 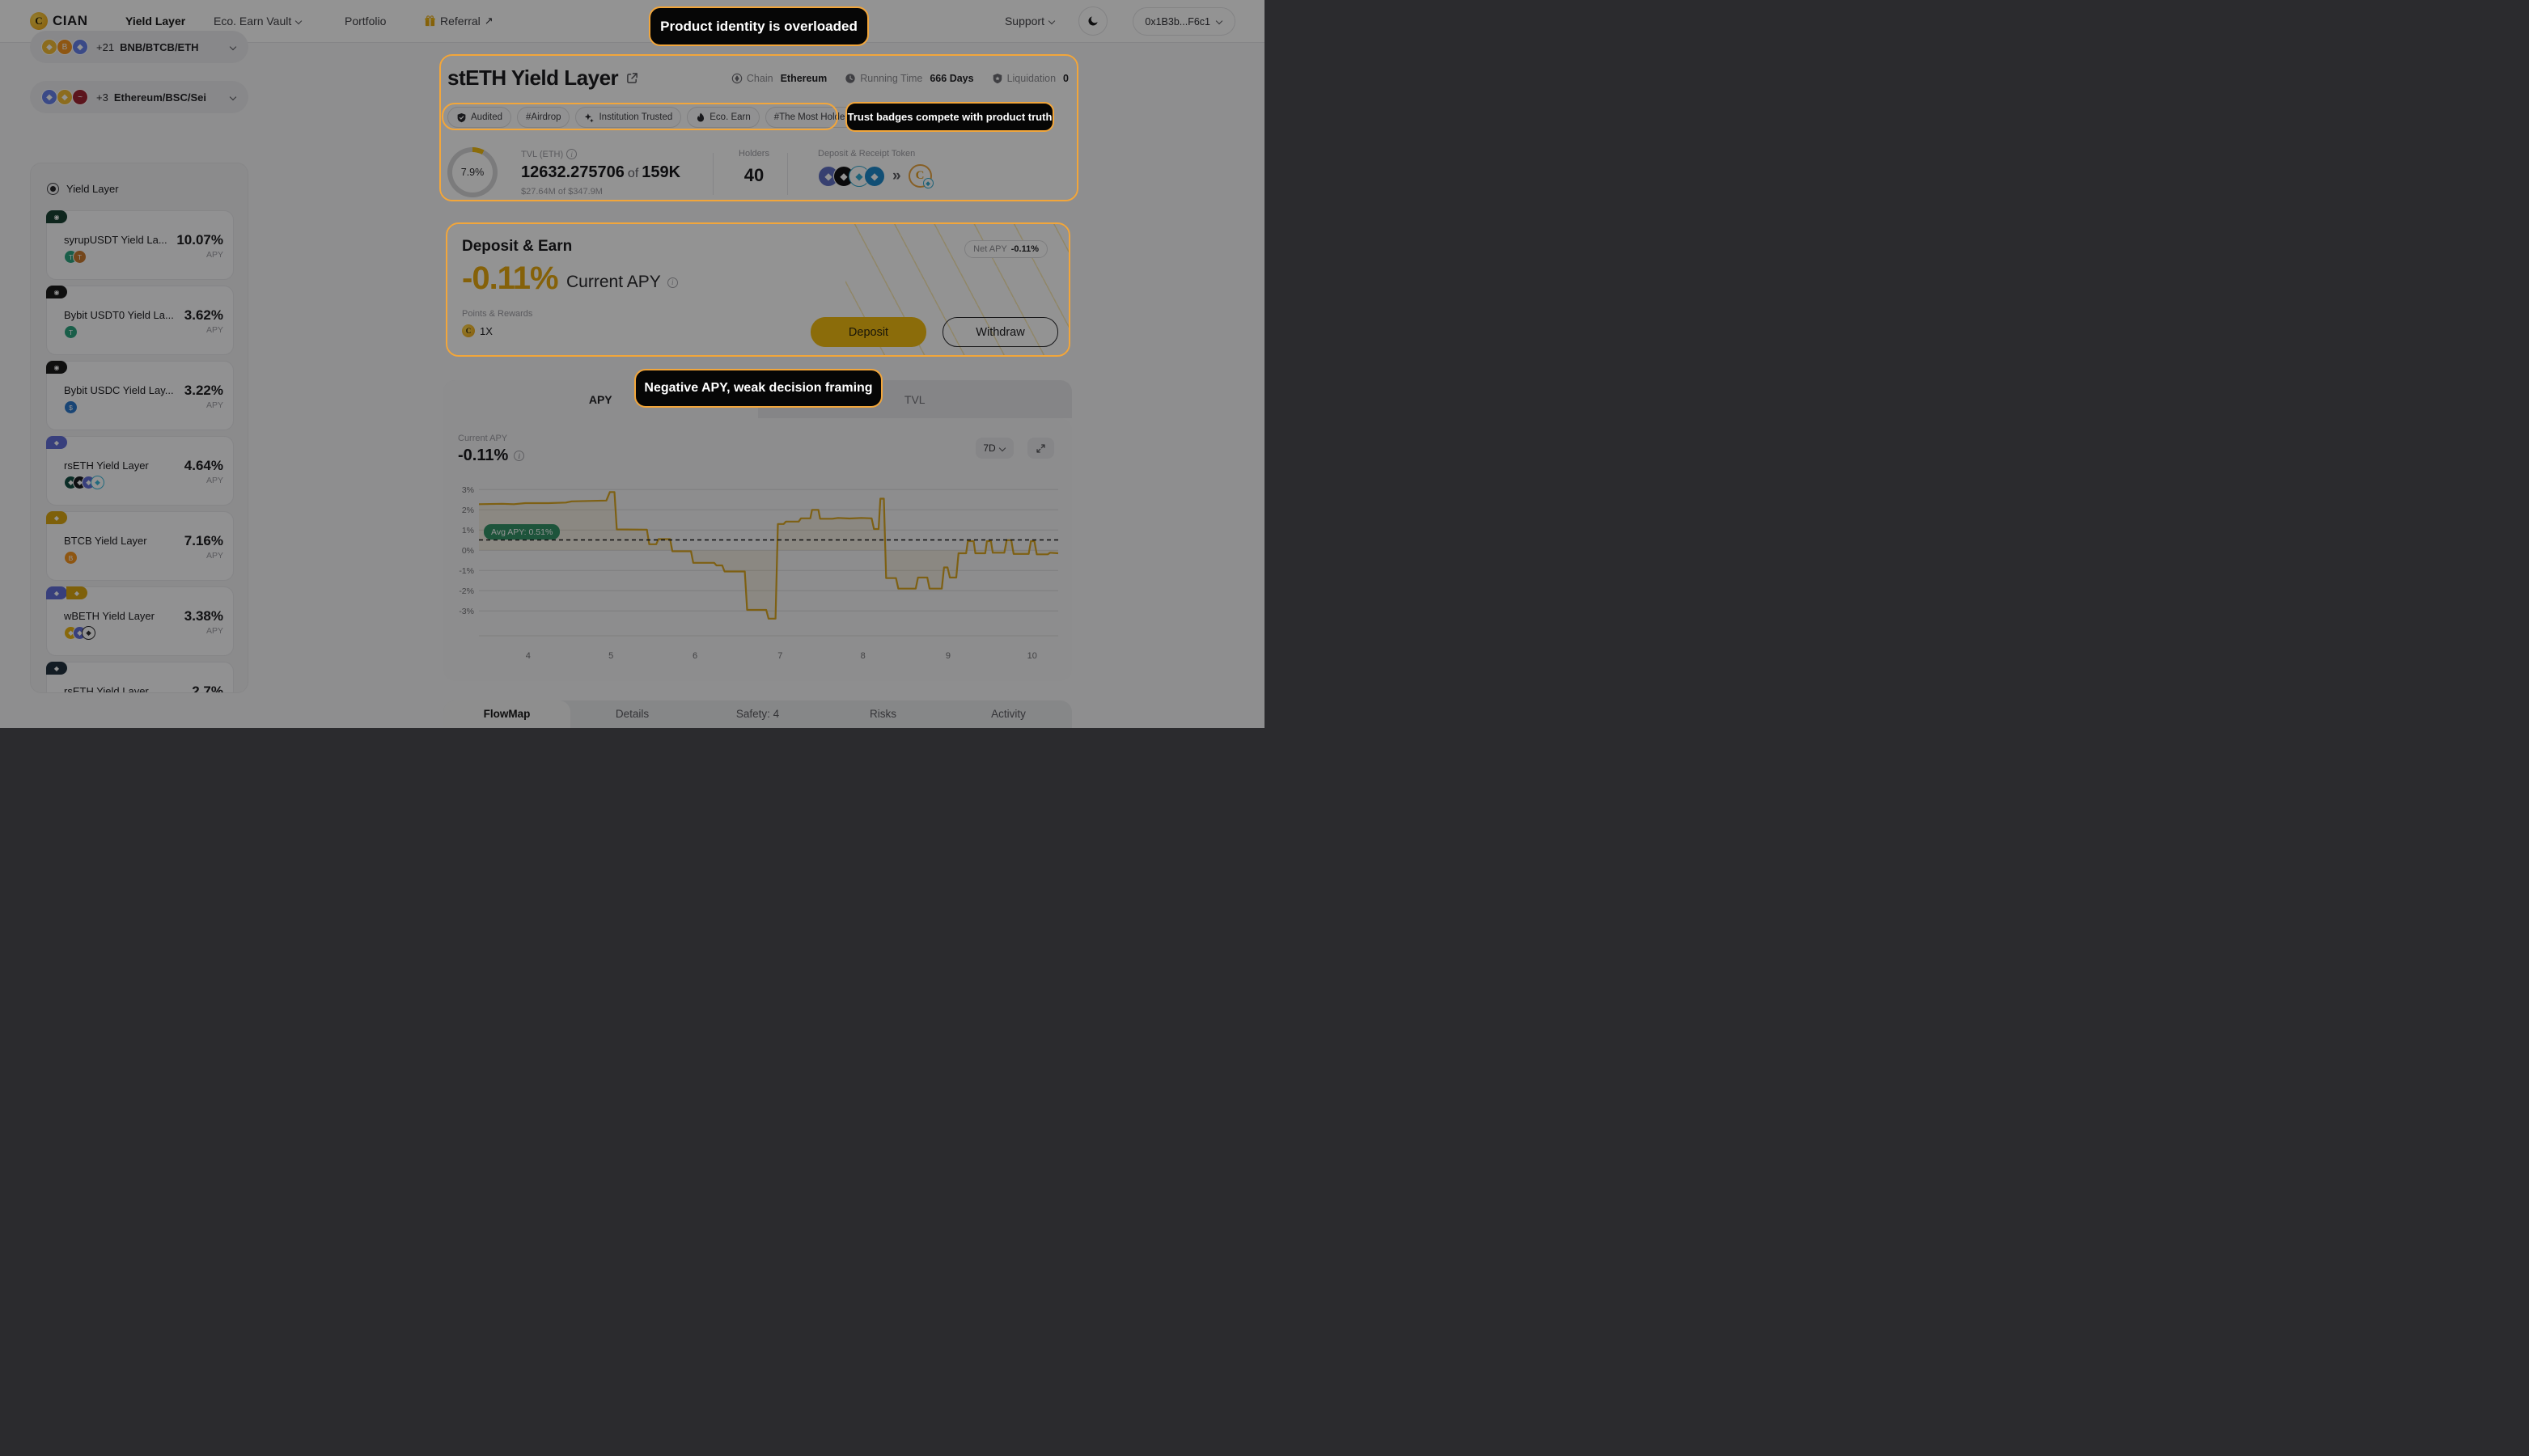 What do you see at coordinates (754, 167) in the screenshot?
I see `holders-block: Holders 40` at bounding box center [754, 167].